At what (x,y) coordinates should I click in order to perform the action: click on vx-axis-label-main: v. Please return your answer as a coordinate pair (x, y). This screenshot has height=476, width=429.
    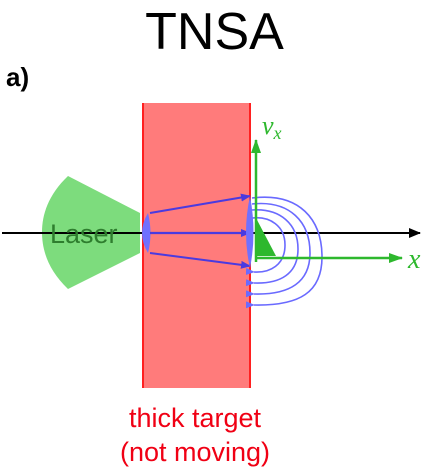
    Looking at the image, I should click on (268, 125).